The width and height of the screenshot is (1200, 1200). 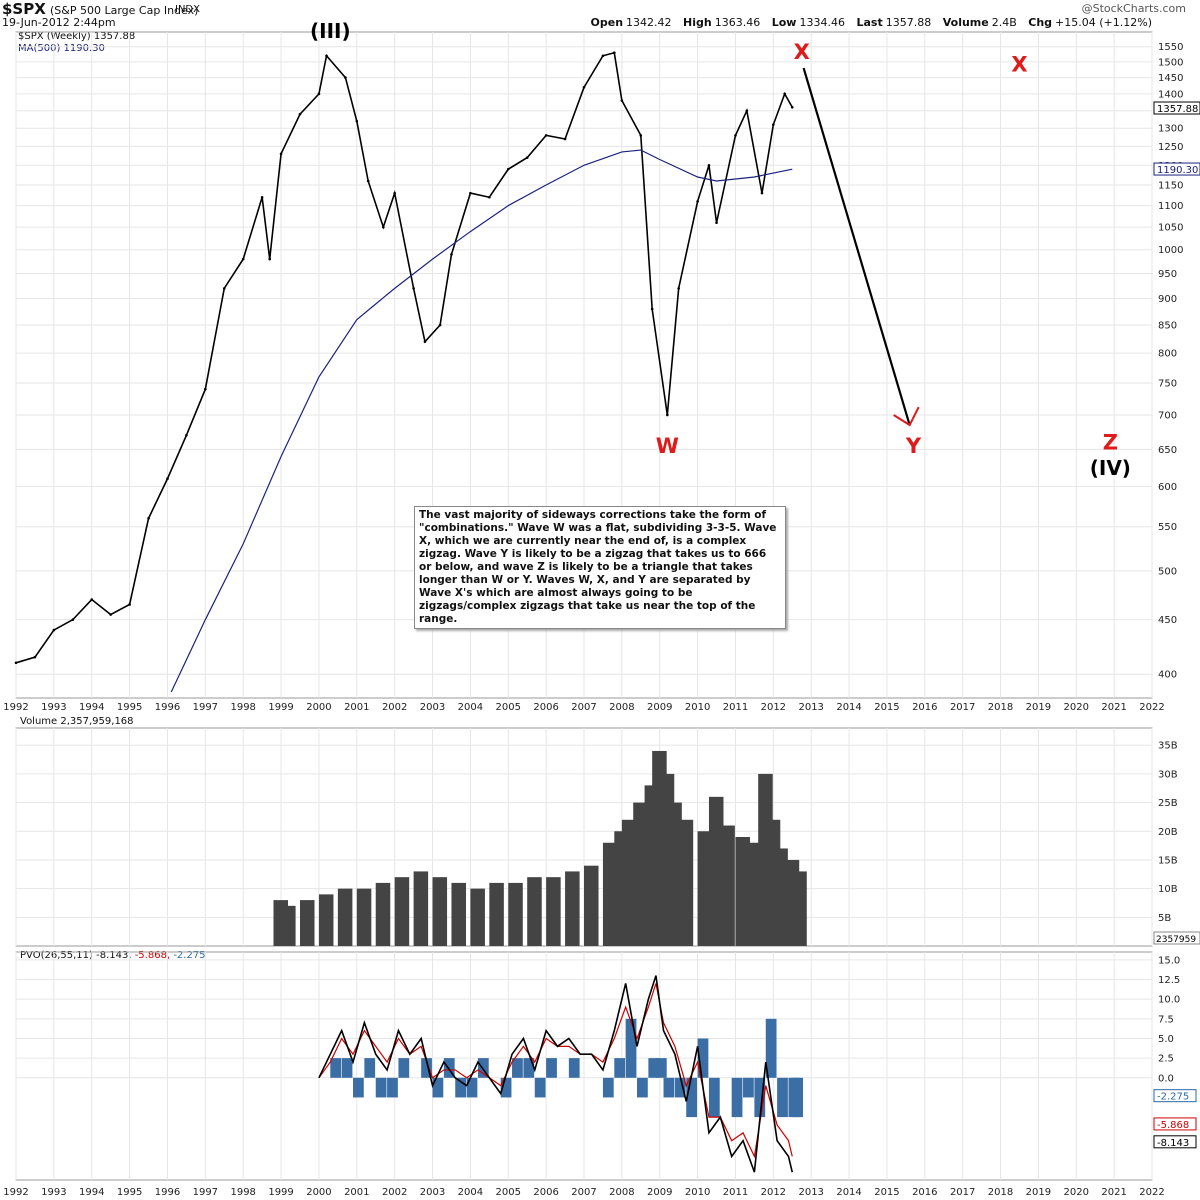 What do you see at coordinates (1103, 22) in the screenshot?
I see `chg-value: +15.04 (+1.12%)` at bounding box center [1103, 22].